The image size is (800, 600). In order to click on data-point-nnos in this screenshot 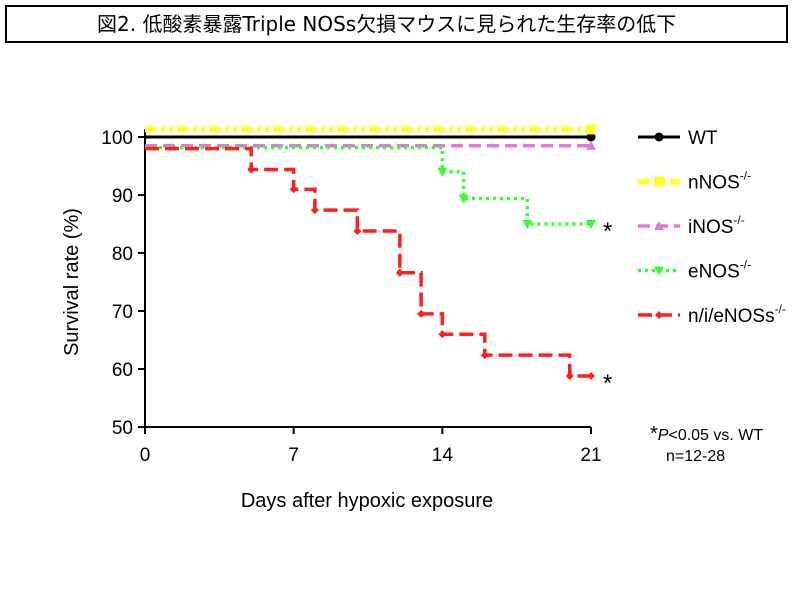, I will do `click(591, 129)`.